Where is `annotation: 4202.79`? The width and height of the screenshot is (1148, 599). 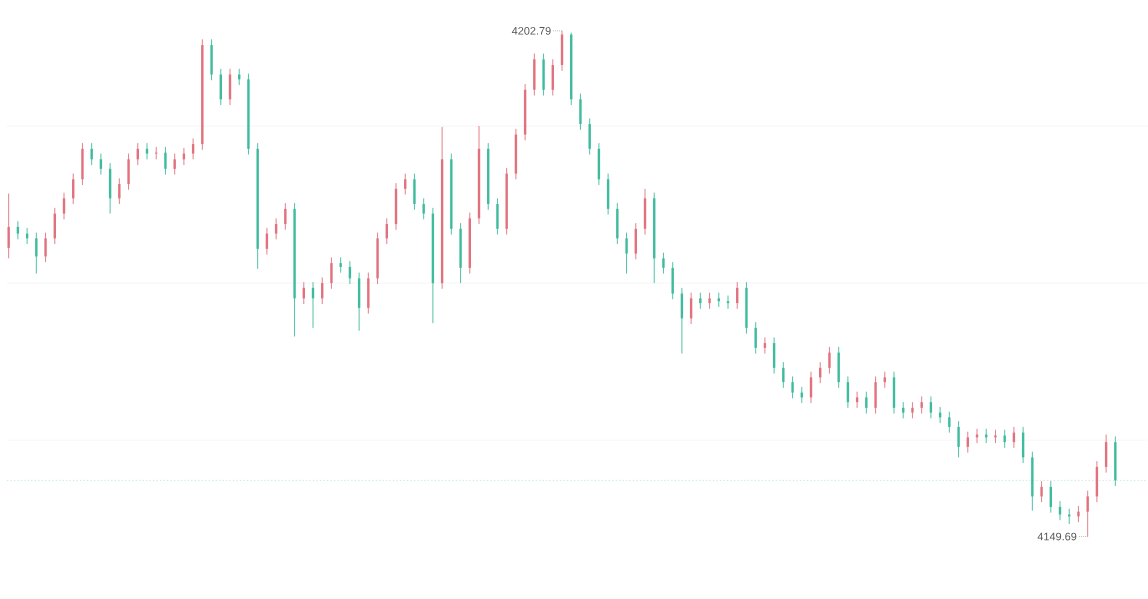 annotation: 4202.79 is located at coordinates (531, 30).